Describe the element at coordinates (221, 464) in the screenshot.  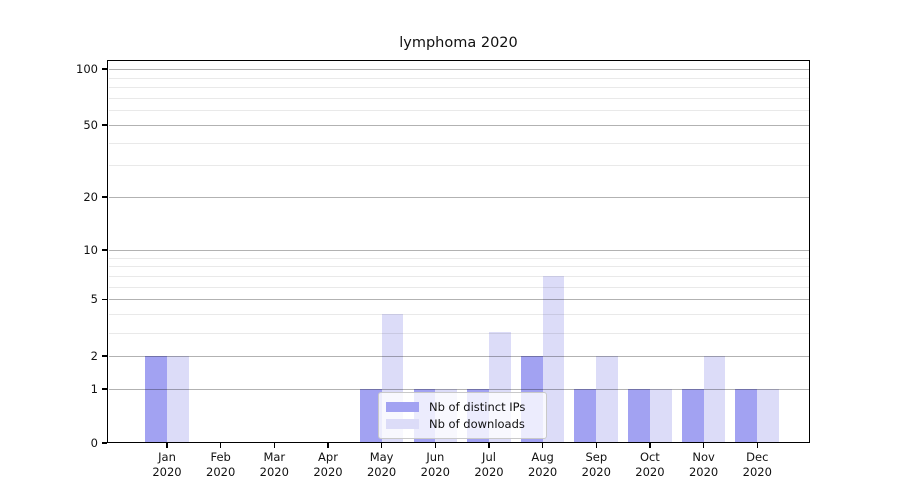
I see `x-tick-label-feb: Feb 2020` at that location.